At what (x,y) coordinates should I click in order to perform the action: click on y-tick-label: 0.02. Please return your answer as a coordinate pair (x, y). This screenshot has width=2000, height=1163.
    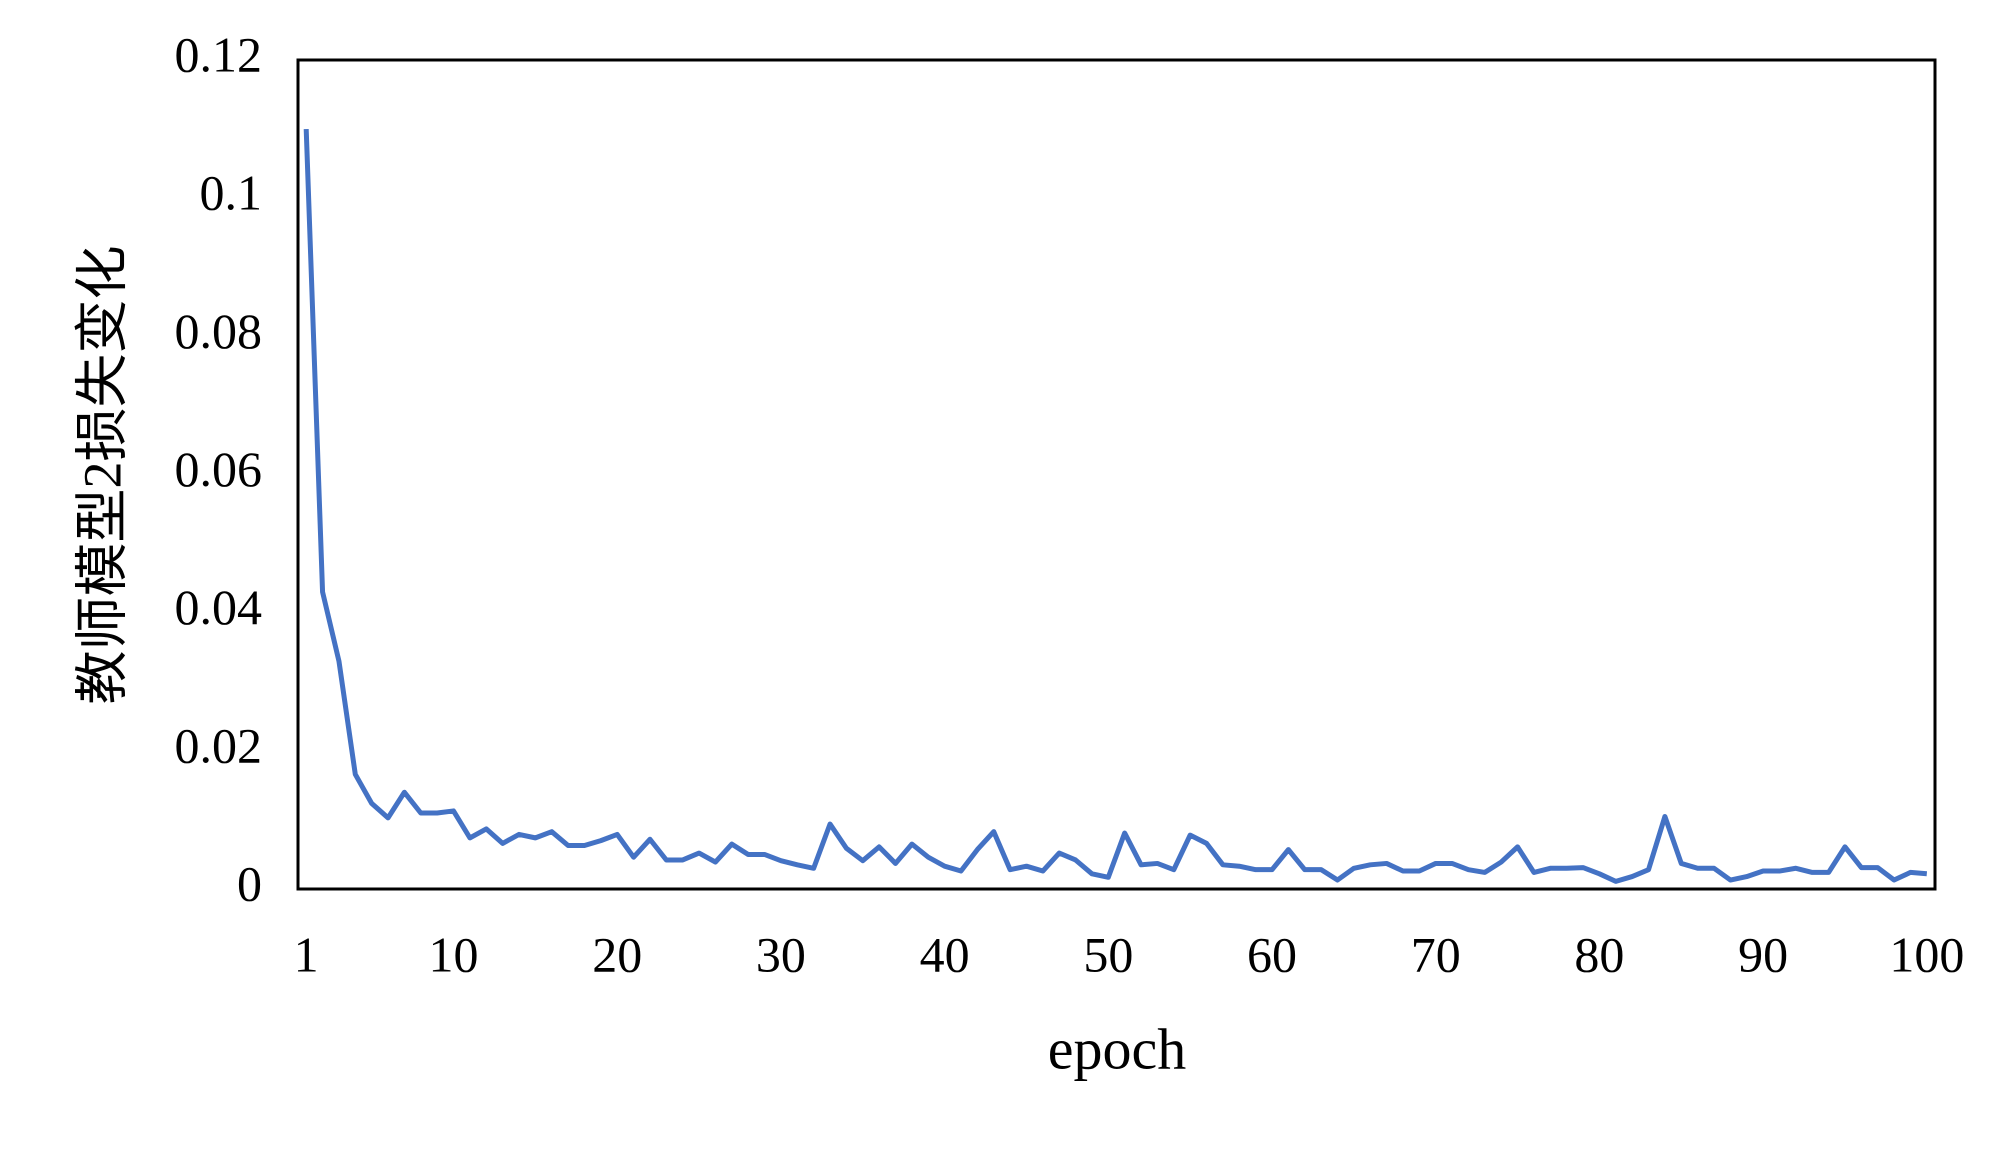
    Looking at the image, I should click on (219, 745).